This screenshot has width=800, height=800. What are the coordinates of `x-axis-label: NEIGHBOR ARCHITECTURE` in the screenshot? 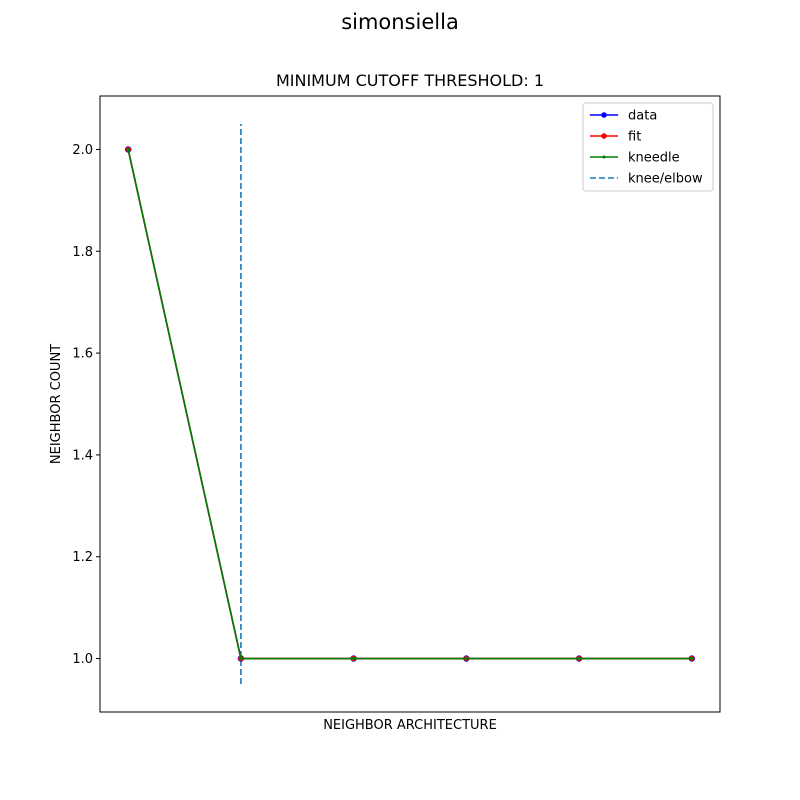 It's located at (410, 725).